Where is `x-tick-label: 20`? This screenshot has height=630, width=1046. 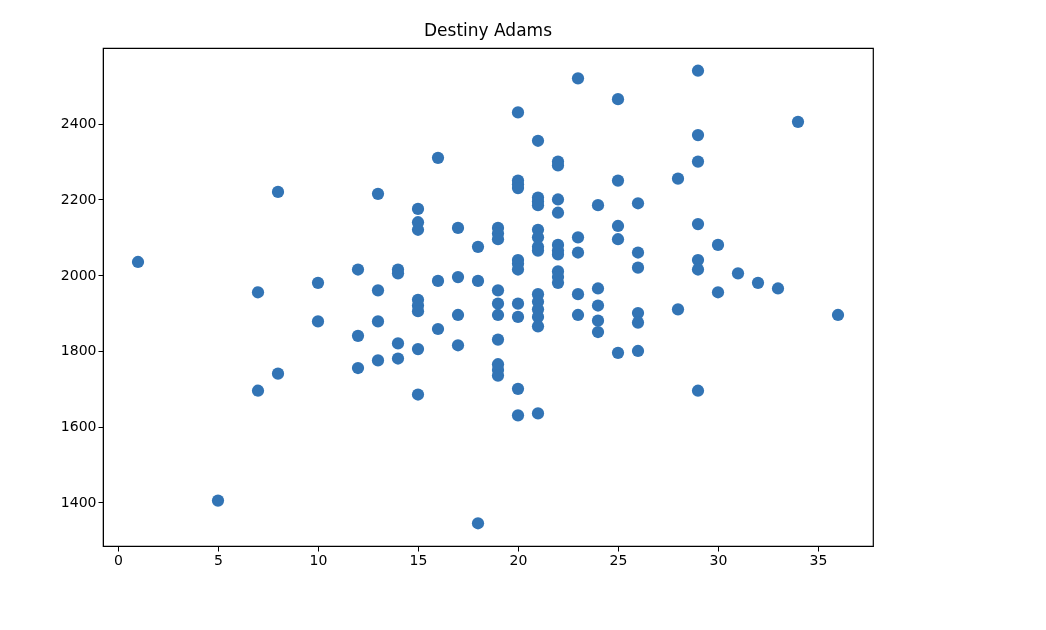 x-tick-label: 20 is located at coordinates (518, 559).